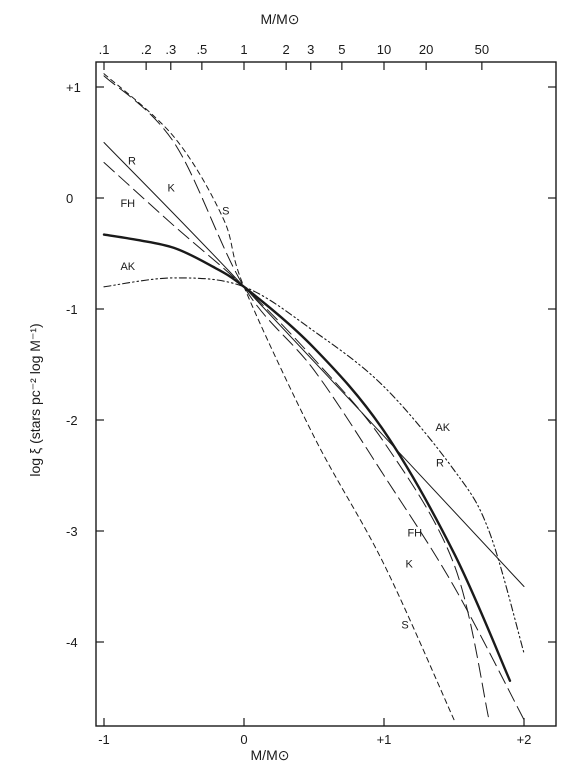  Describe the element at coordinates (384, 739) in the screenshot. I see `x-tick-label: +1` at that location.